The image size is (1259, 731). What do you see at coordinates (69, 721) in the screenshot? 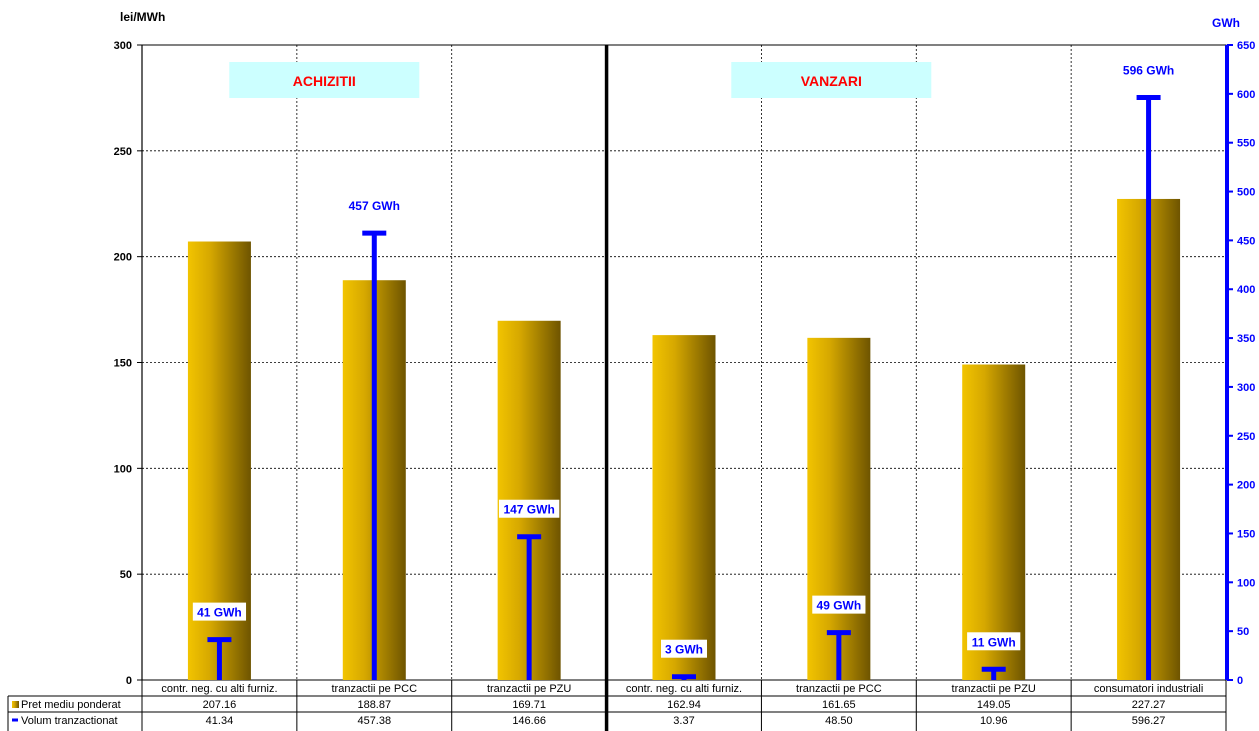
I see `legend-label-volume: Volum tranzactionat` at bounding box center [69, 721].